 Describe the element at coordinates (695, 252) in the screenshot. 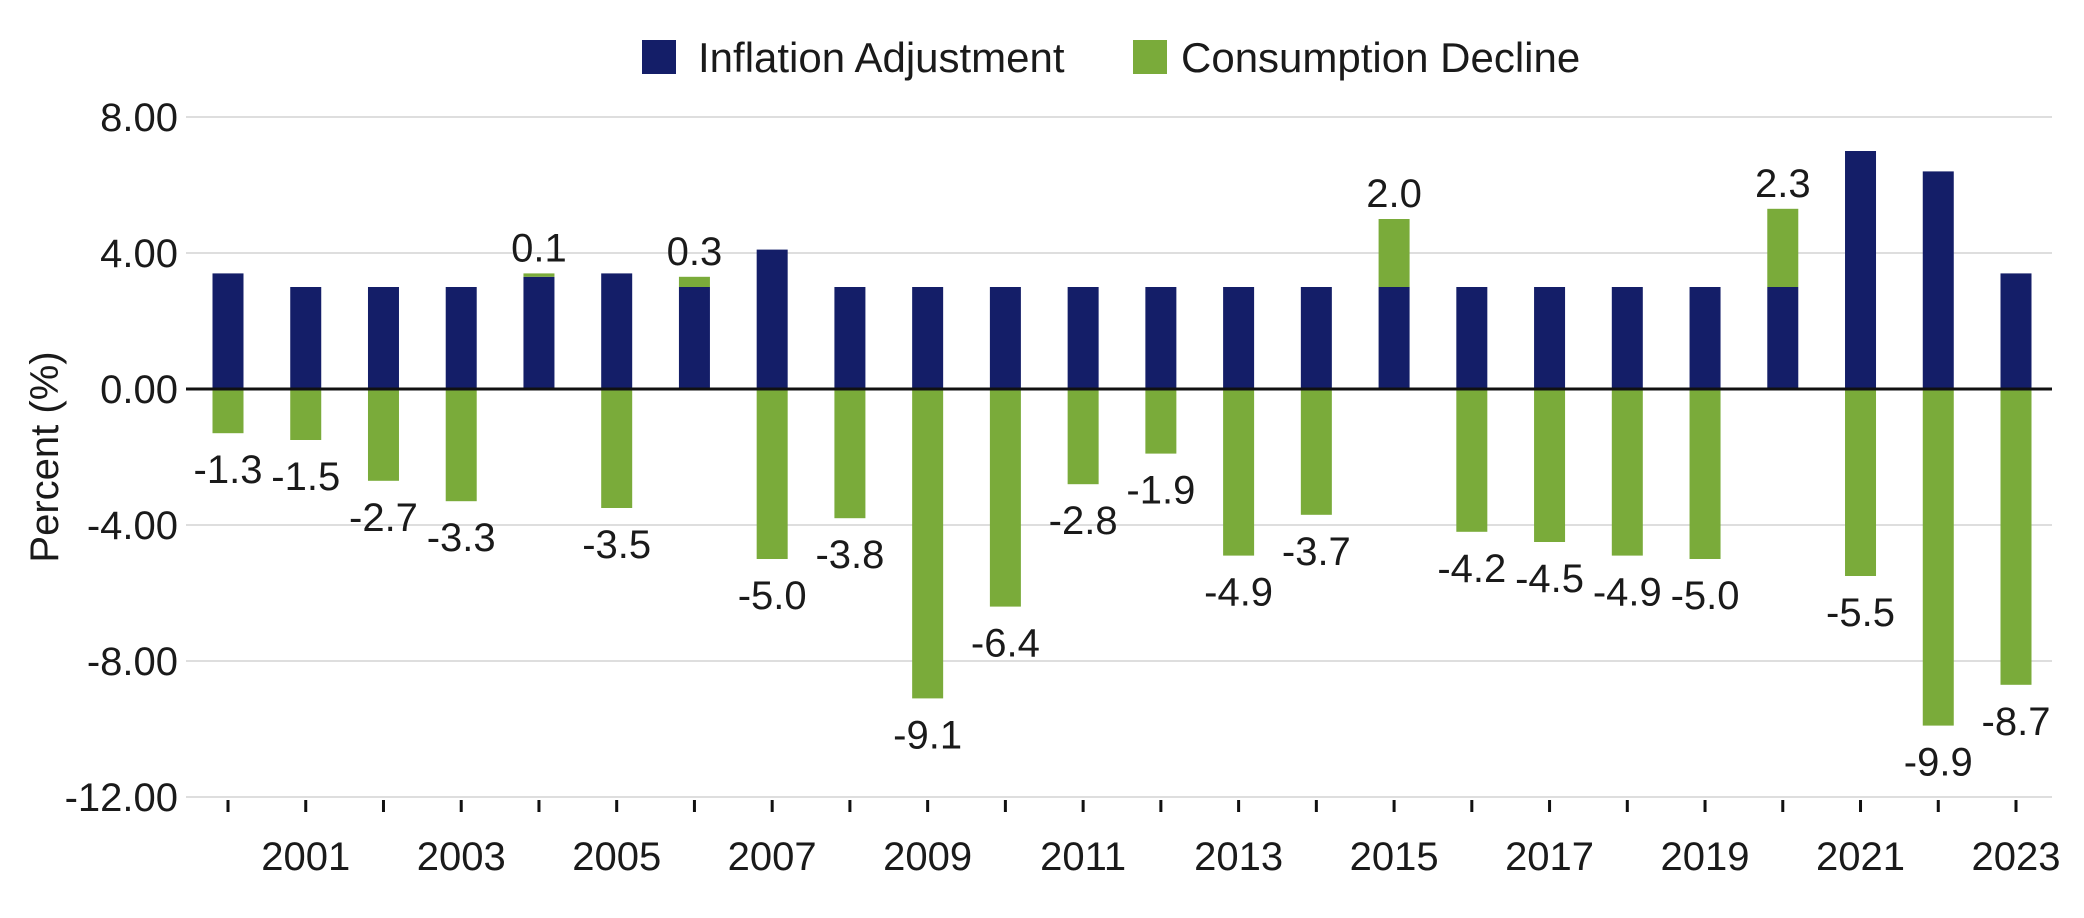

I see `data-label-consumption-decline: 0.3` at that location.